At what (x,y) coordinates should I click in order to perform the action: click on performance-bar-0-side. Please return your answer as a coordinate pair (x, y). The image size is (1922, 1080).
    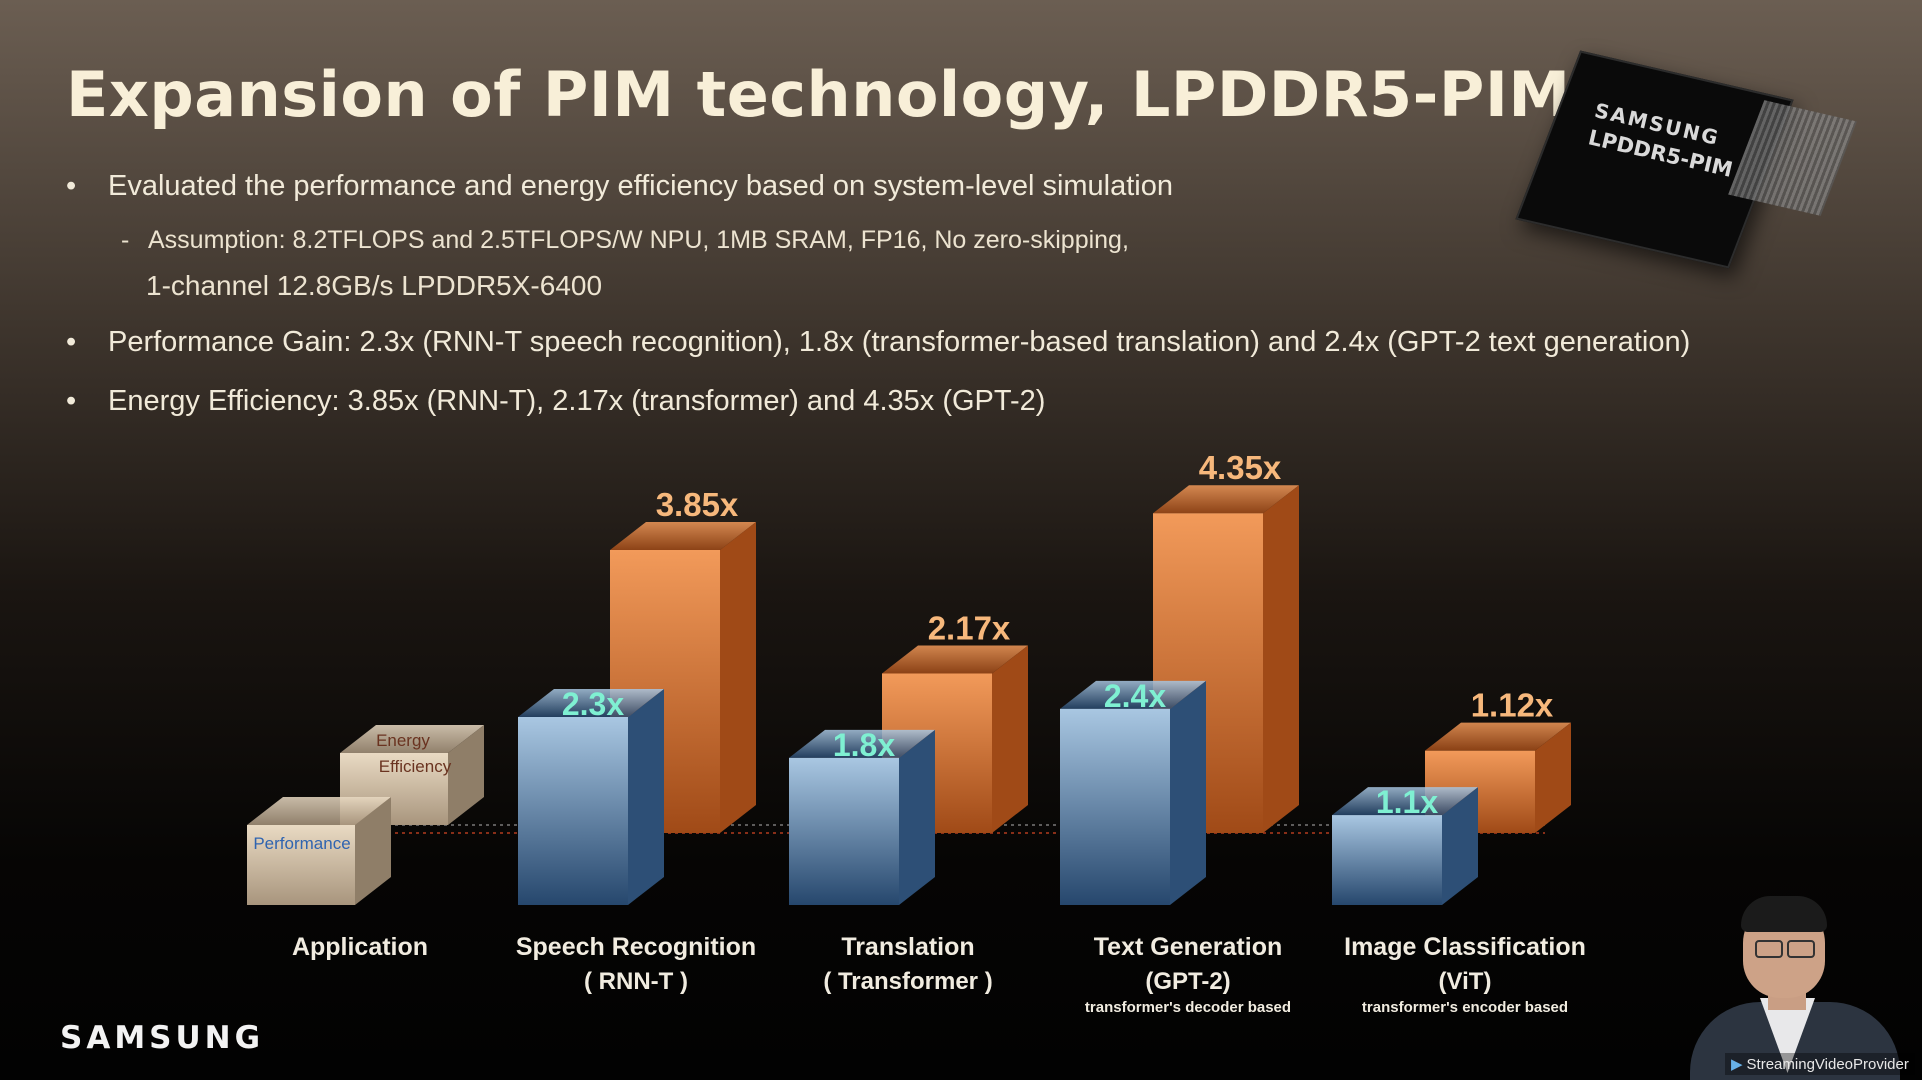
    Looking at the image, I should click on (646, 797).